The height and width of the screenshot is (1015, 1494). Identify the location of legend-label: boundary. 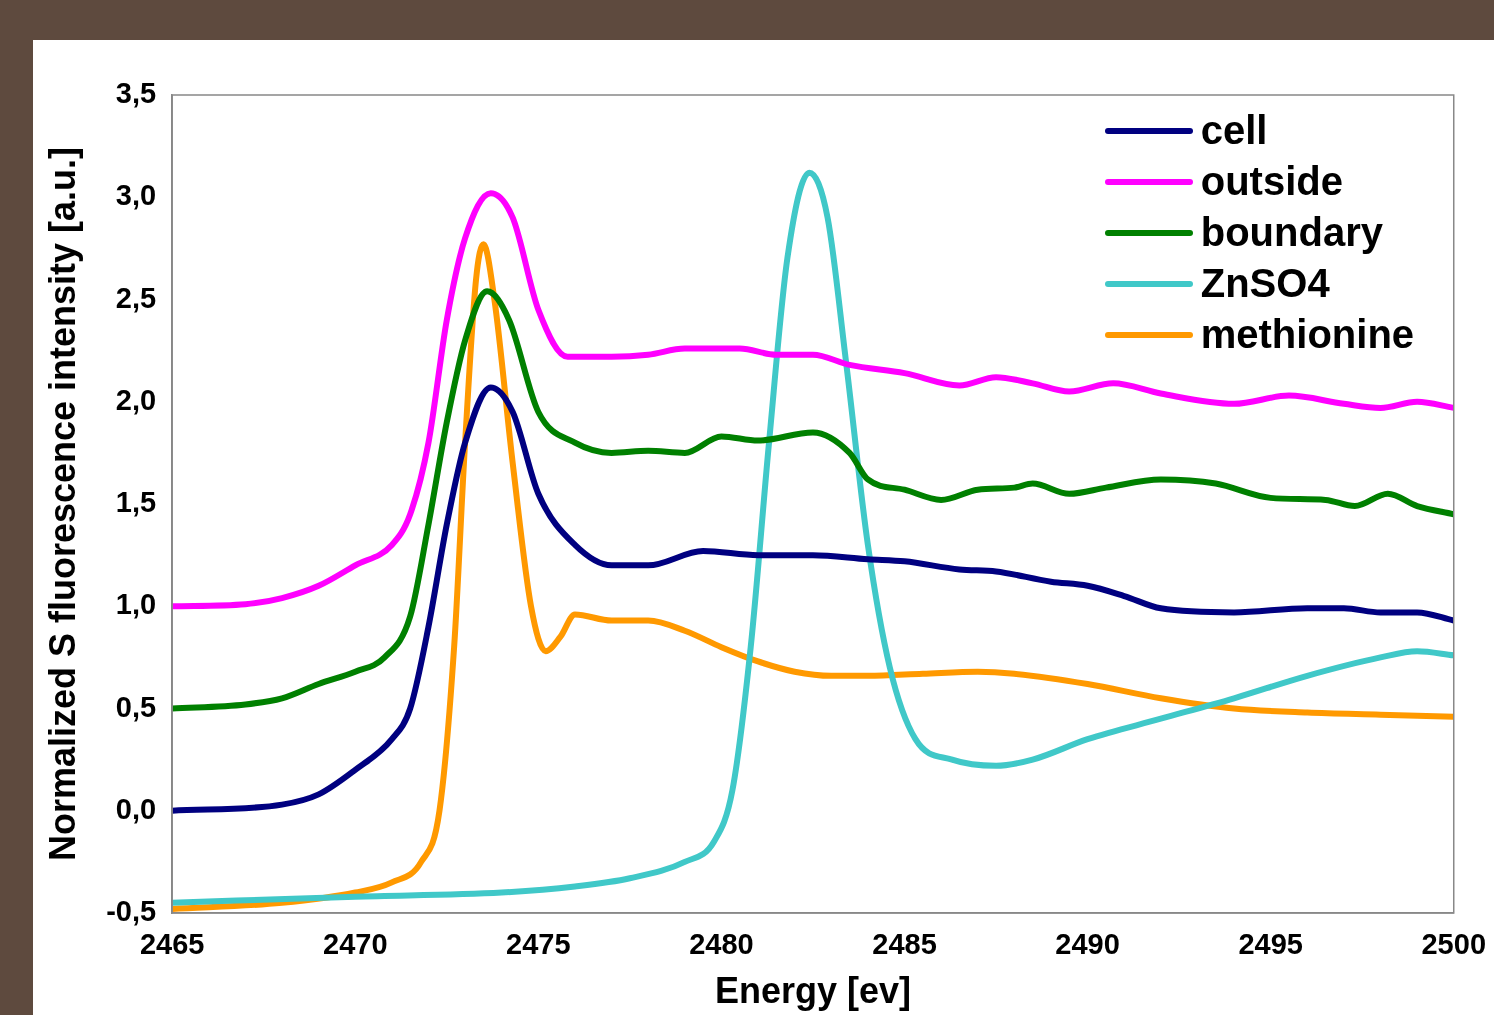
(1291, 232).